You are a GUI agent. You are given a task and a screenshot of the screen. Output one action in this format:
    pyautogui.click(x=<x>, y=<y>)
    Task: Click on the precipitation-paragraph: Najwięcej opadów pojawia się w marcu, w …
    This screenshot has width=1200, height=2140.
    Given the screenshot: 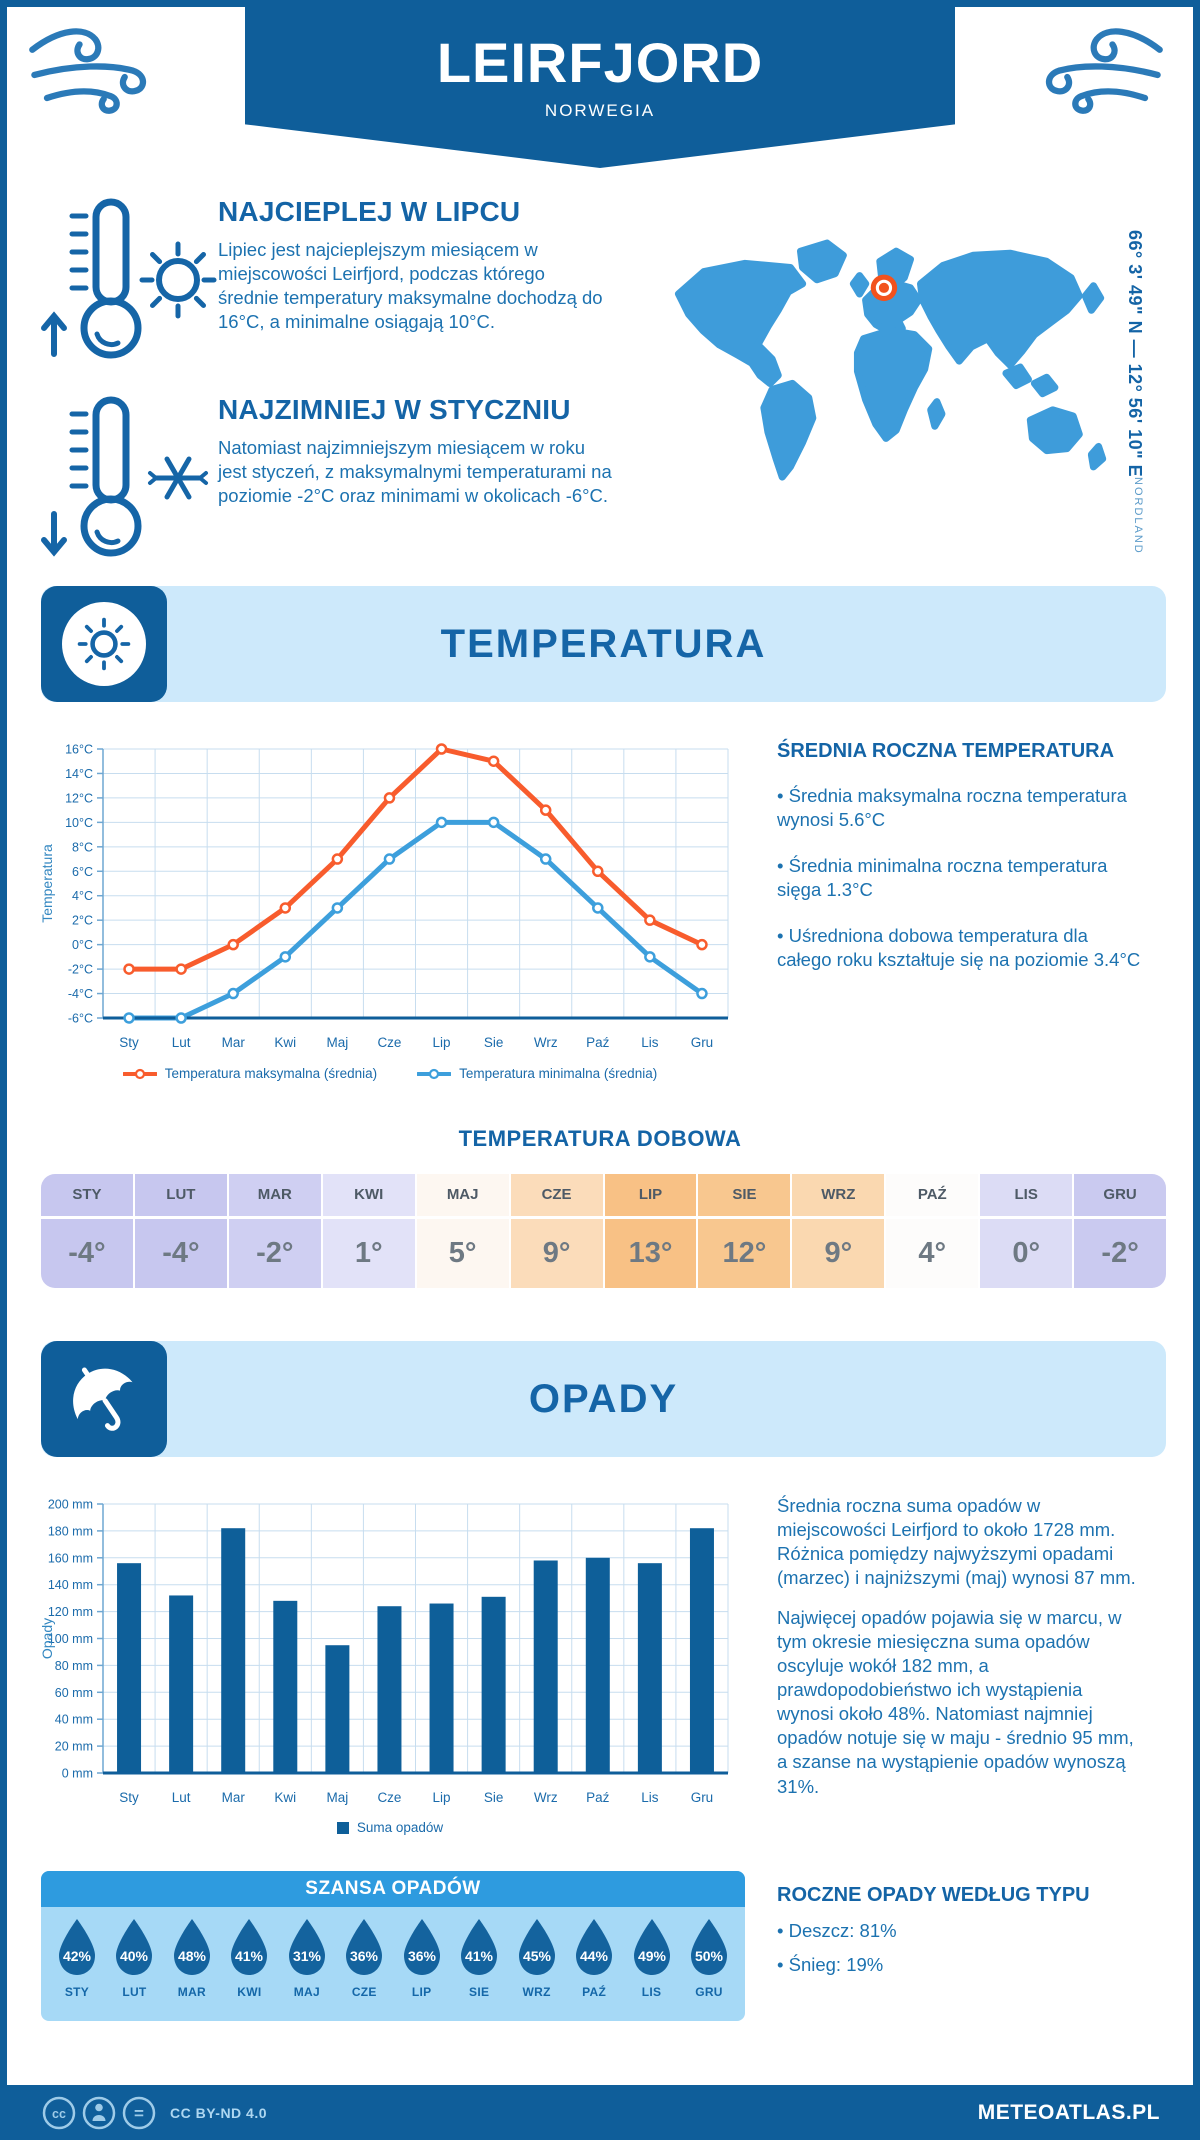 What is the action you would take?
    pyautogui.click(x=955, y=1702)
    